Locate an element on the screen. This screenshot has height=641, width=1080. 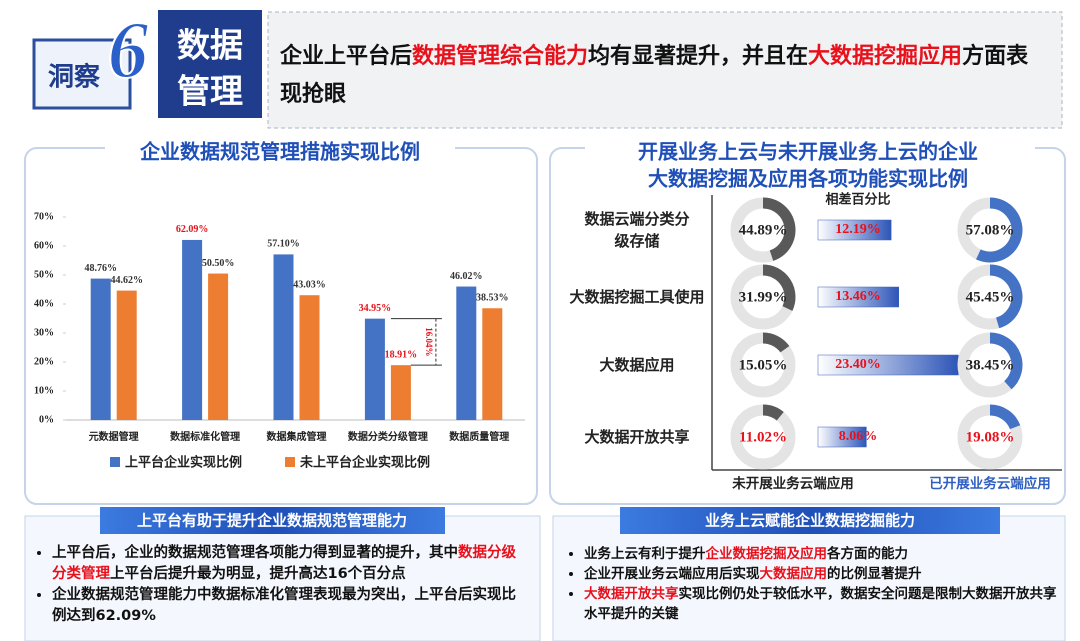
headline: 企业上平台后数据管理综合能力均有显著提升，并且在大数据挖掘应用方面表现抢眼 is located at coordinates (665, 76).